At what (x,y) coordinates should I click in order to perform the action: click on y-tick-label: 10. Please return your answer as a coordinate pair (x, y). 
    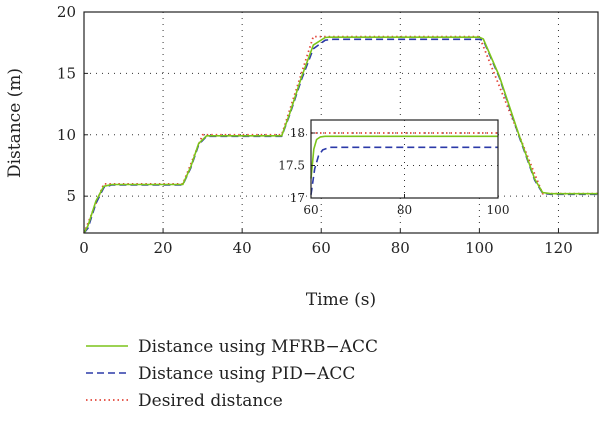
    Looking at the image, I should click on (66, 135).